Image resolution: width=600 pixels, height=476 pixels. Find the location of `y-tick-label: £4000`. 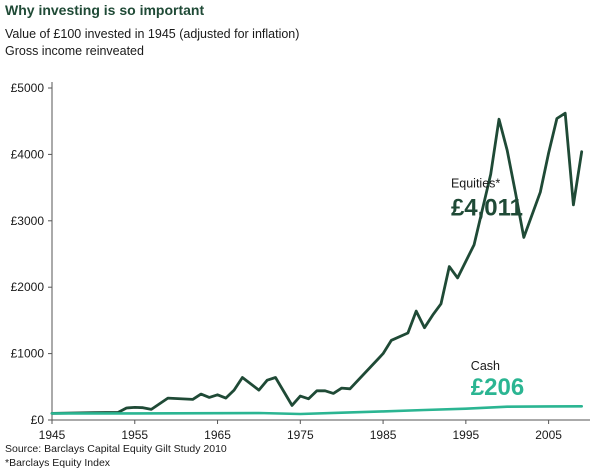

y-tick-label: £4000 is located at coordinates (28, 154).